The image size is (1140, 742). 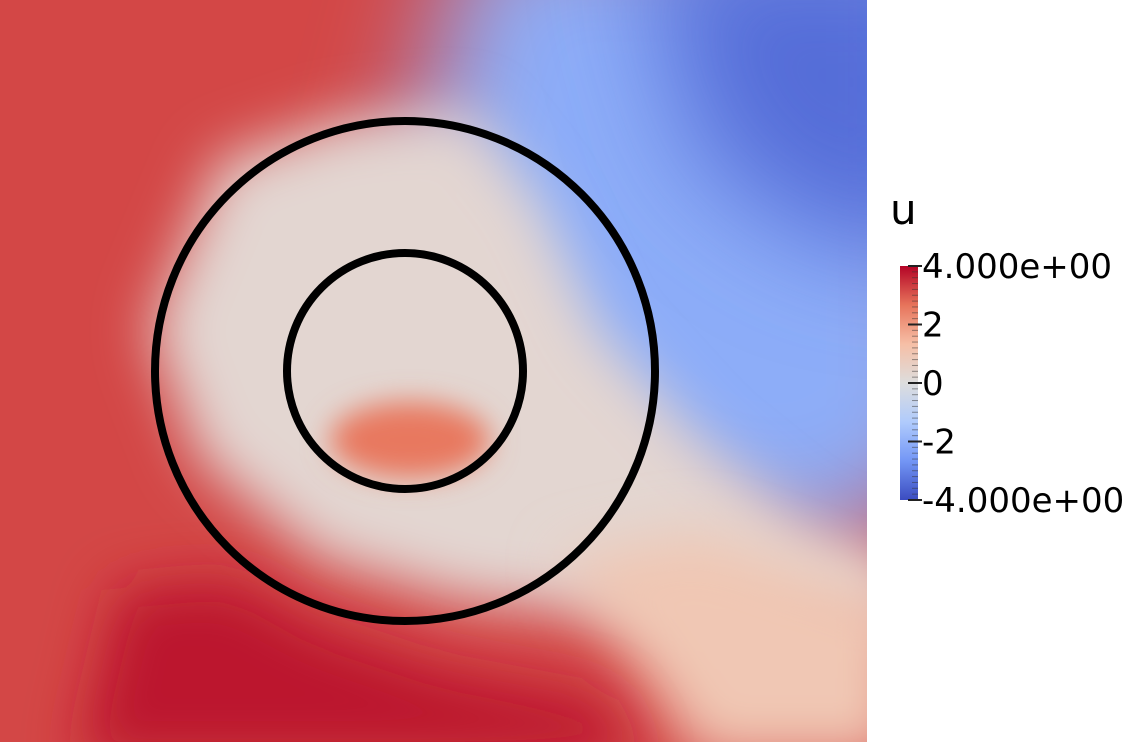 I want to click on colorbar-tick-label: -2, so click(x=939, y=443).